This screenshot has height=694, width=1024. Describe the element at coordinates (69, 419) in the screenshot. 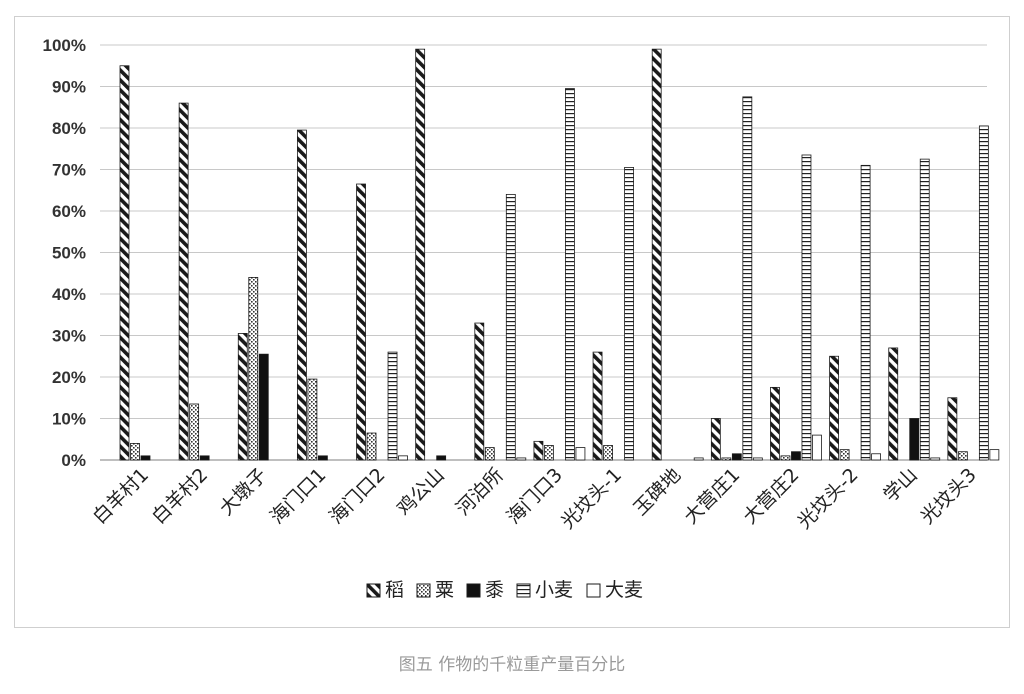

I see `y-tick-label: 10%` at that location.